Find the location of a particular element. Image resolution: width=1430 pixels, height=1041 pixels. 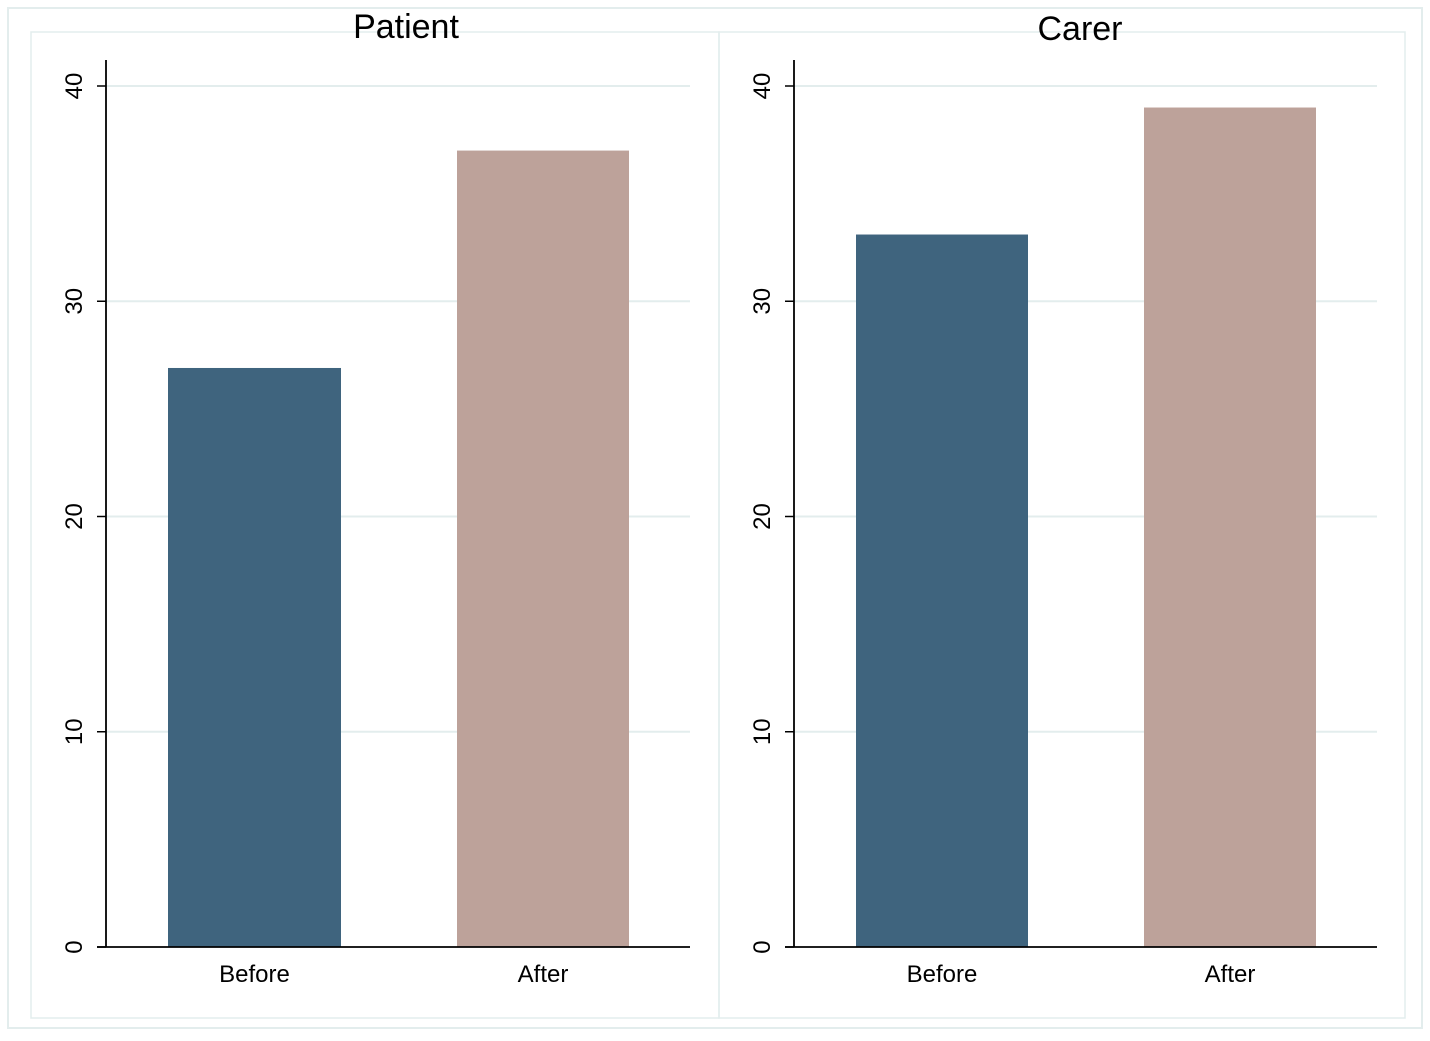

panel-title: Patient is located at coordinates (406, 27).